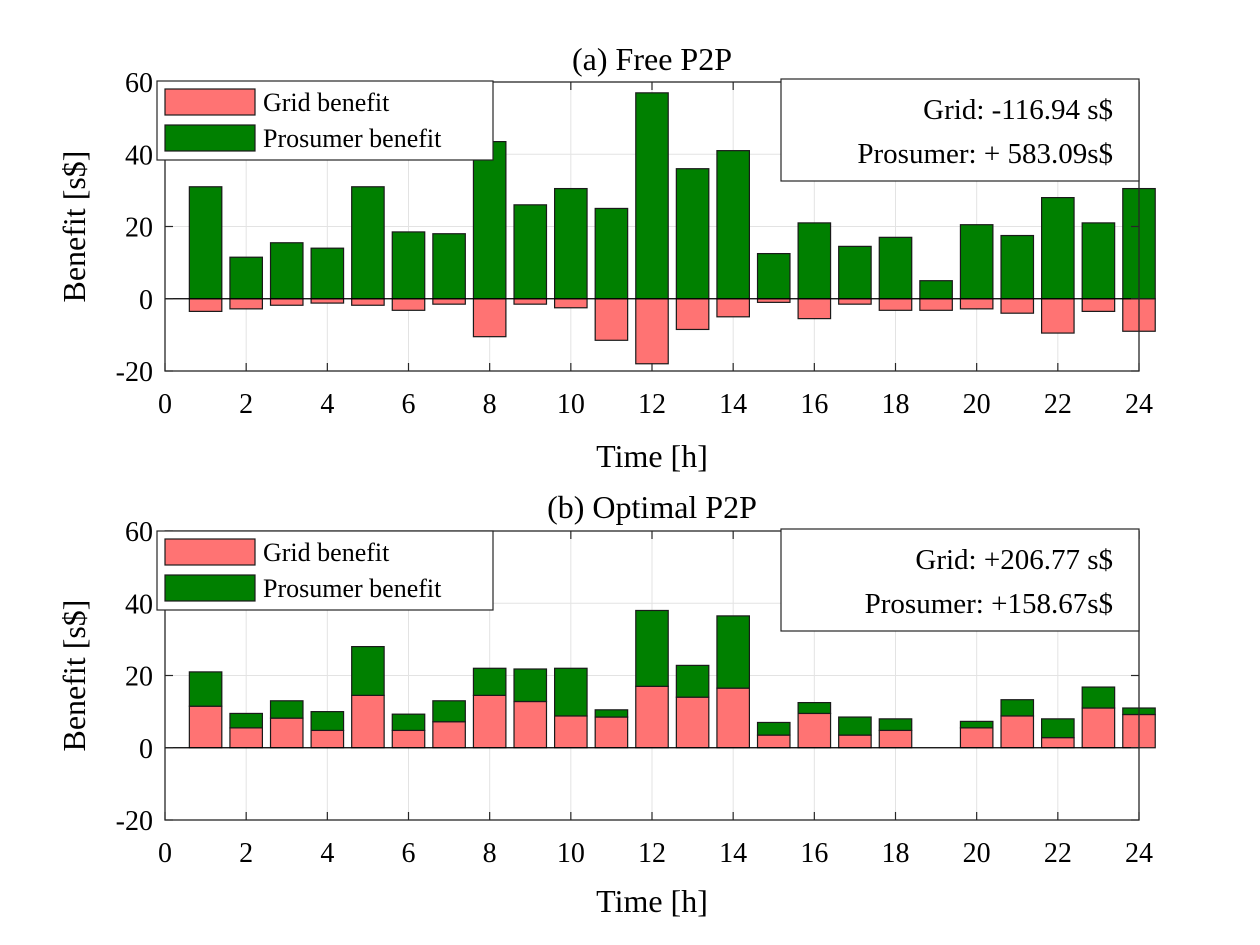  What do you see at coordinates (326, 102) in the screenshot?
I see `legend-label: Grid benefit` at bounding box center [326, 102].